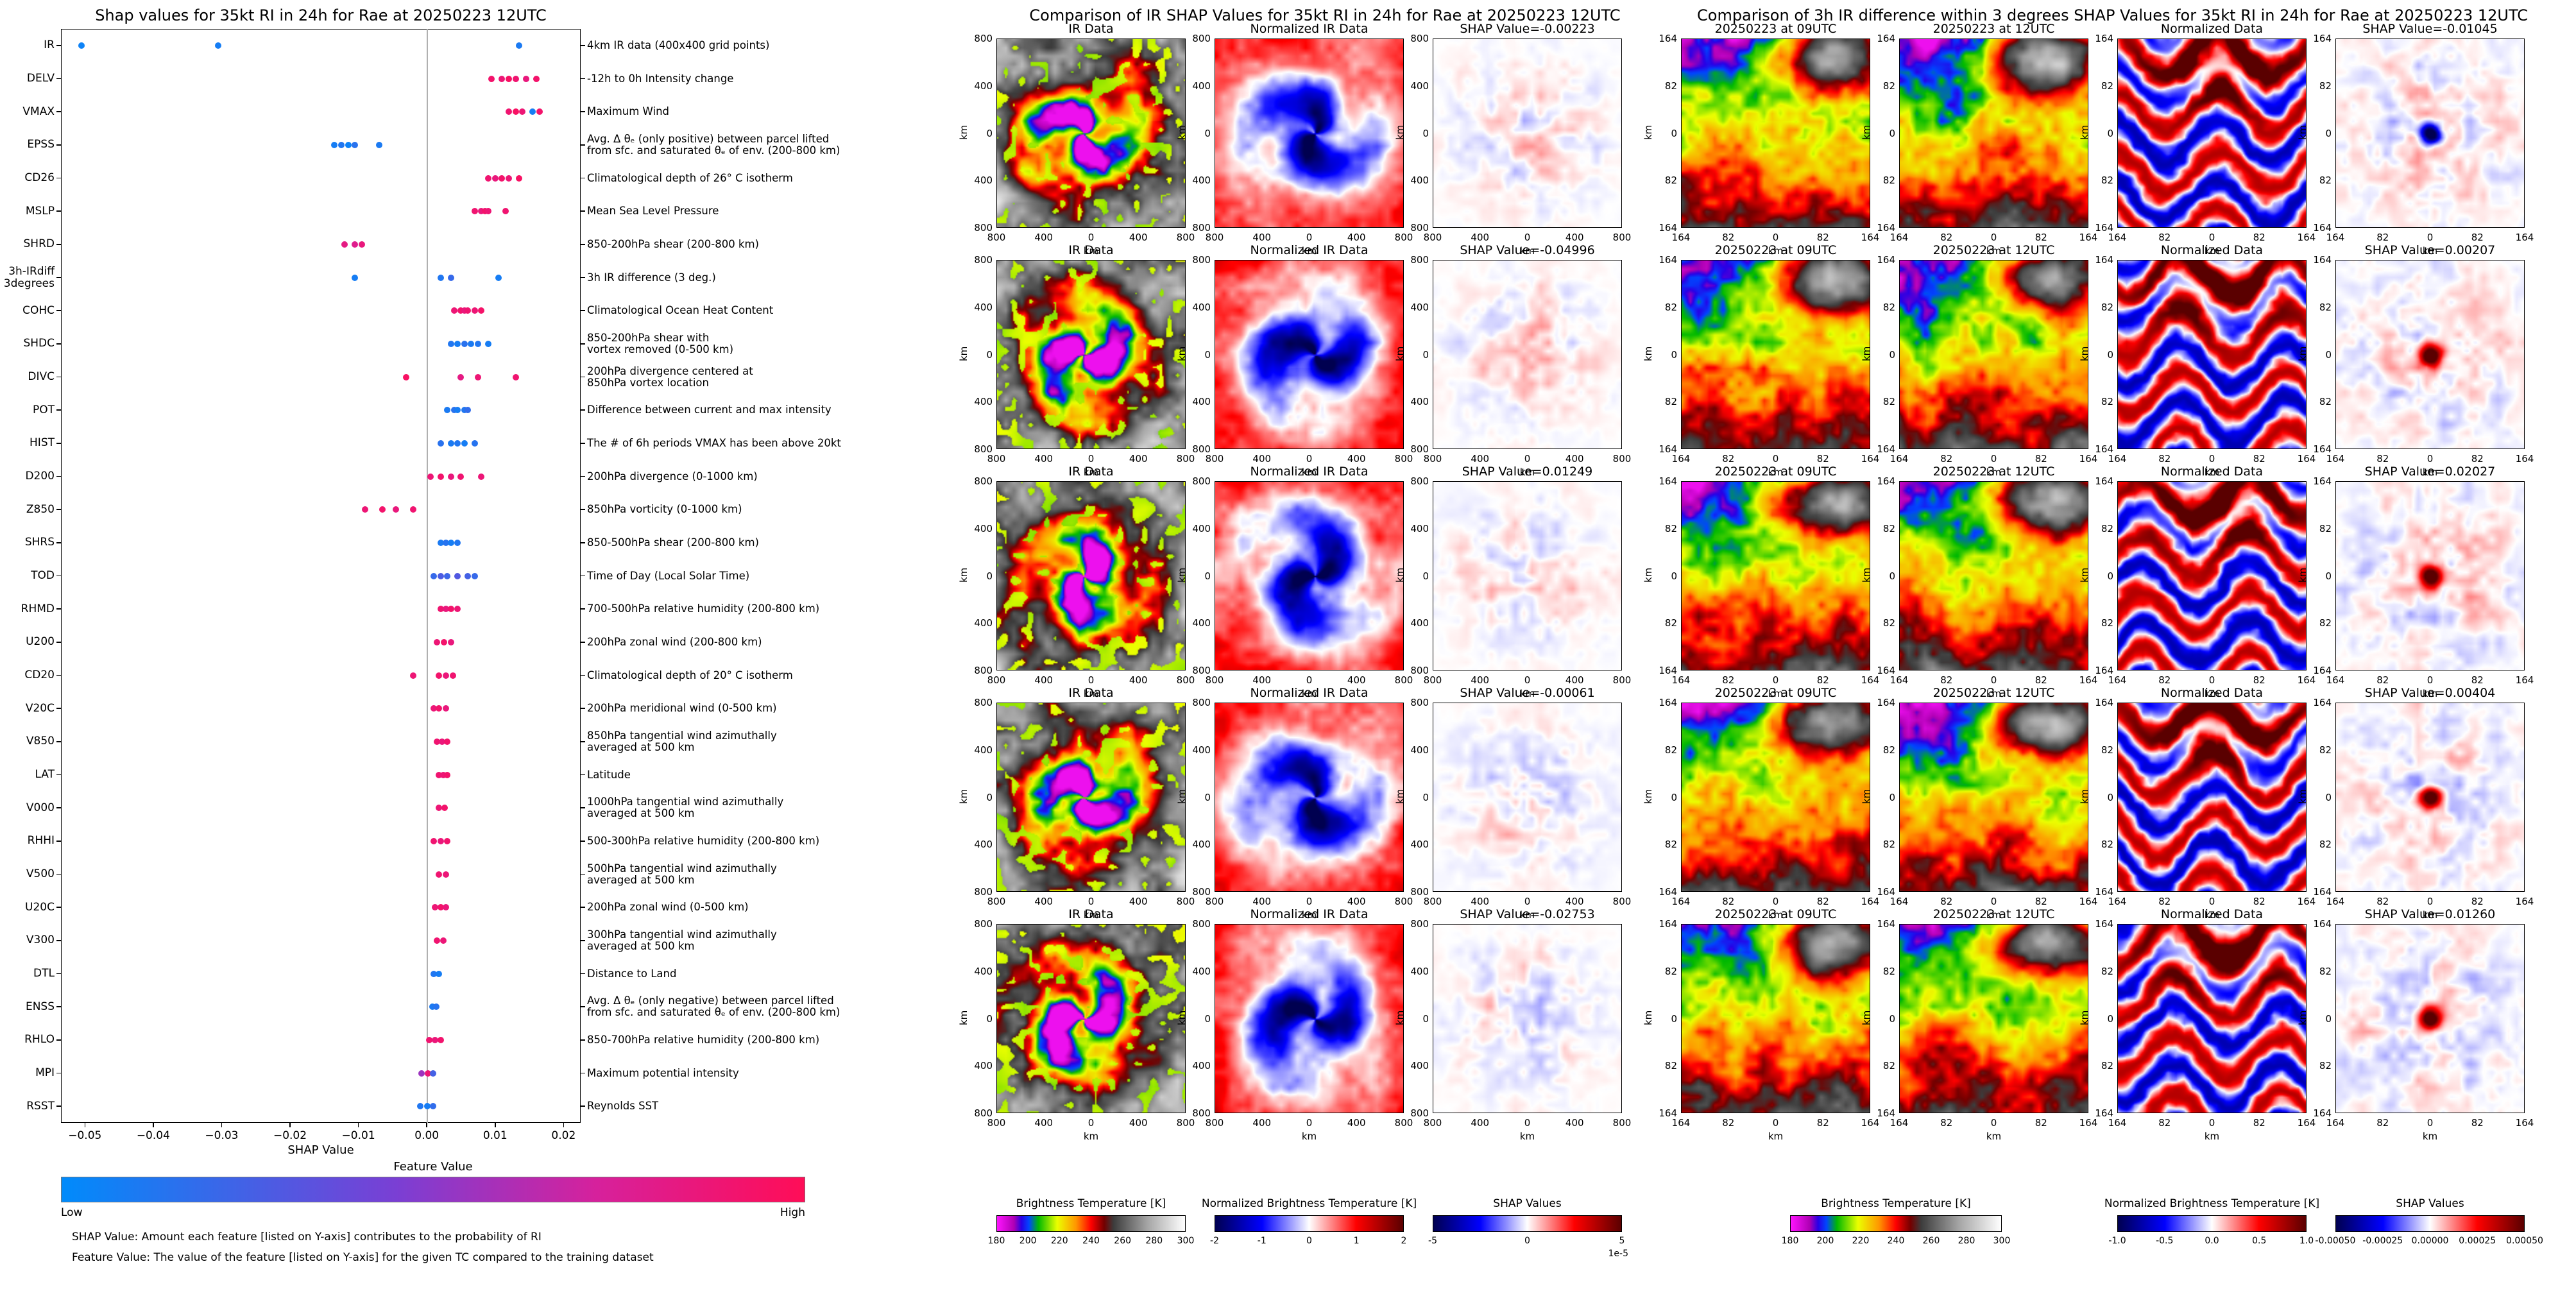  What do you see at coordinates (43, 443) in the screenshot?
I see `feature-label: HIST` at bounding box center [43, 443].